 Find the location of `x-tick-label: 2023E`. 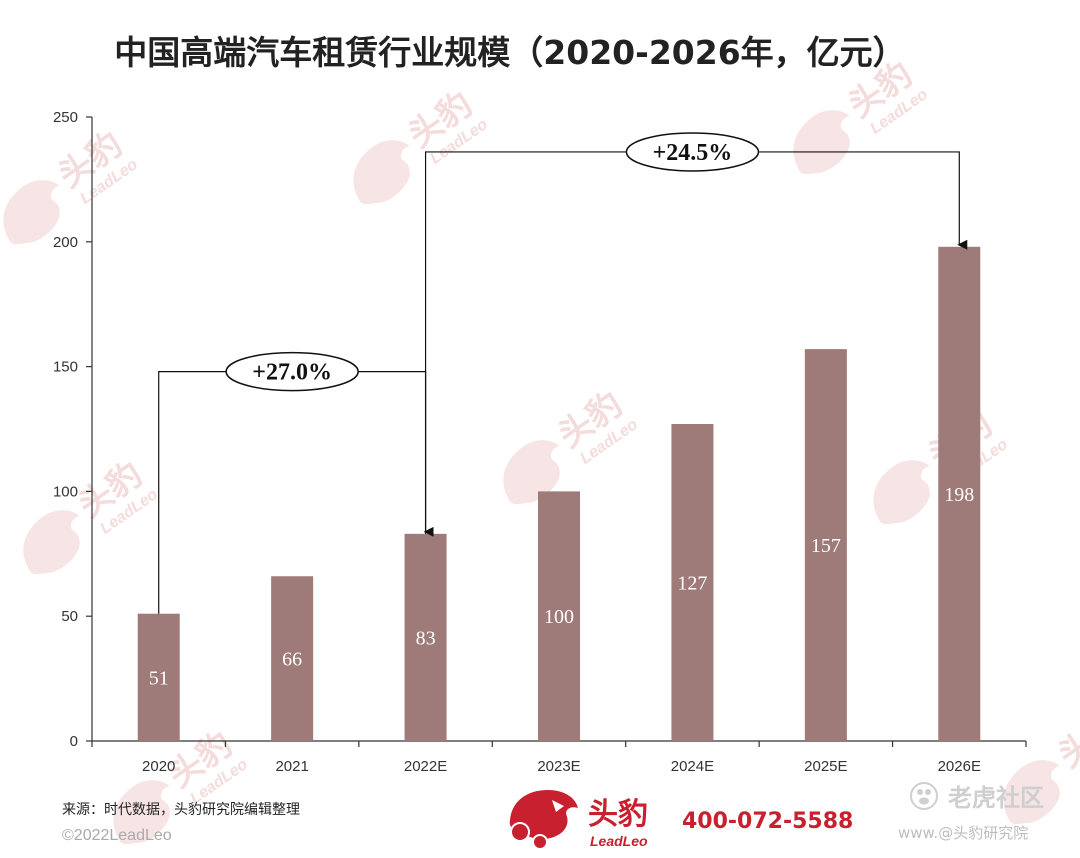

x-tick-label: 2023E is located at coordinates (558, 766).